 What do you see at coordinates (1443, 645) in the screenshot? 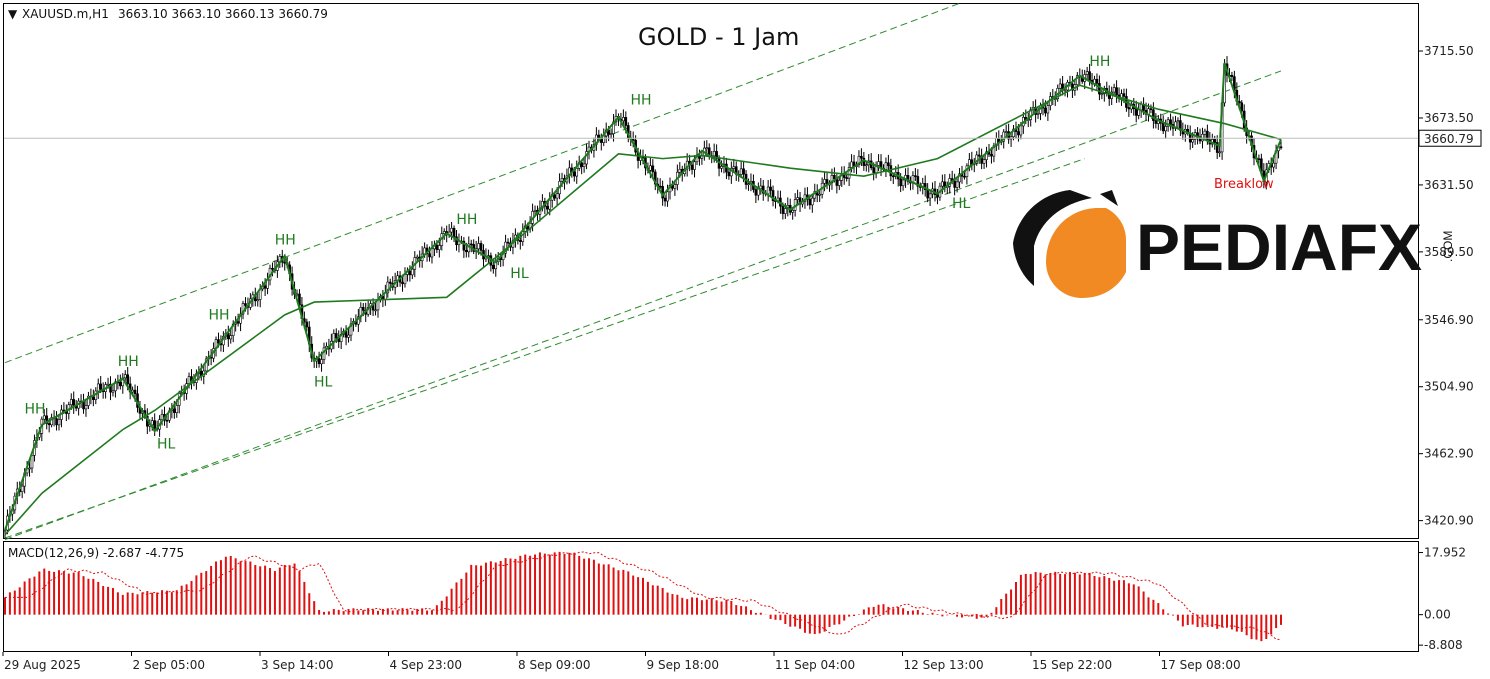
I see `macd-tick-label: -8.808` at bounding box center [1443, 645].